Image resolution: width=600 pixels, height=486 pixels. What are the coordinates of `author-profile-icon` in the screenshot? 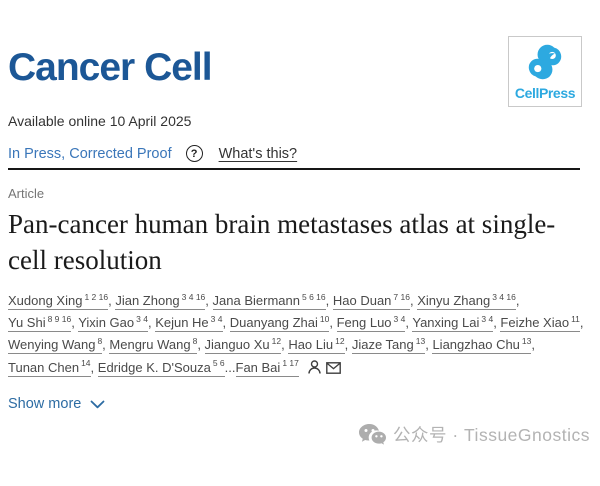 It's located at (314, 366).